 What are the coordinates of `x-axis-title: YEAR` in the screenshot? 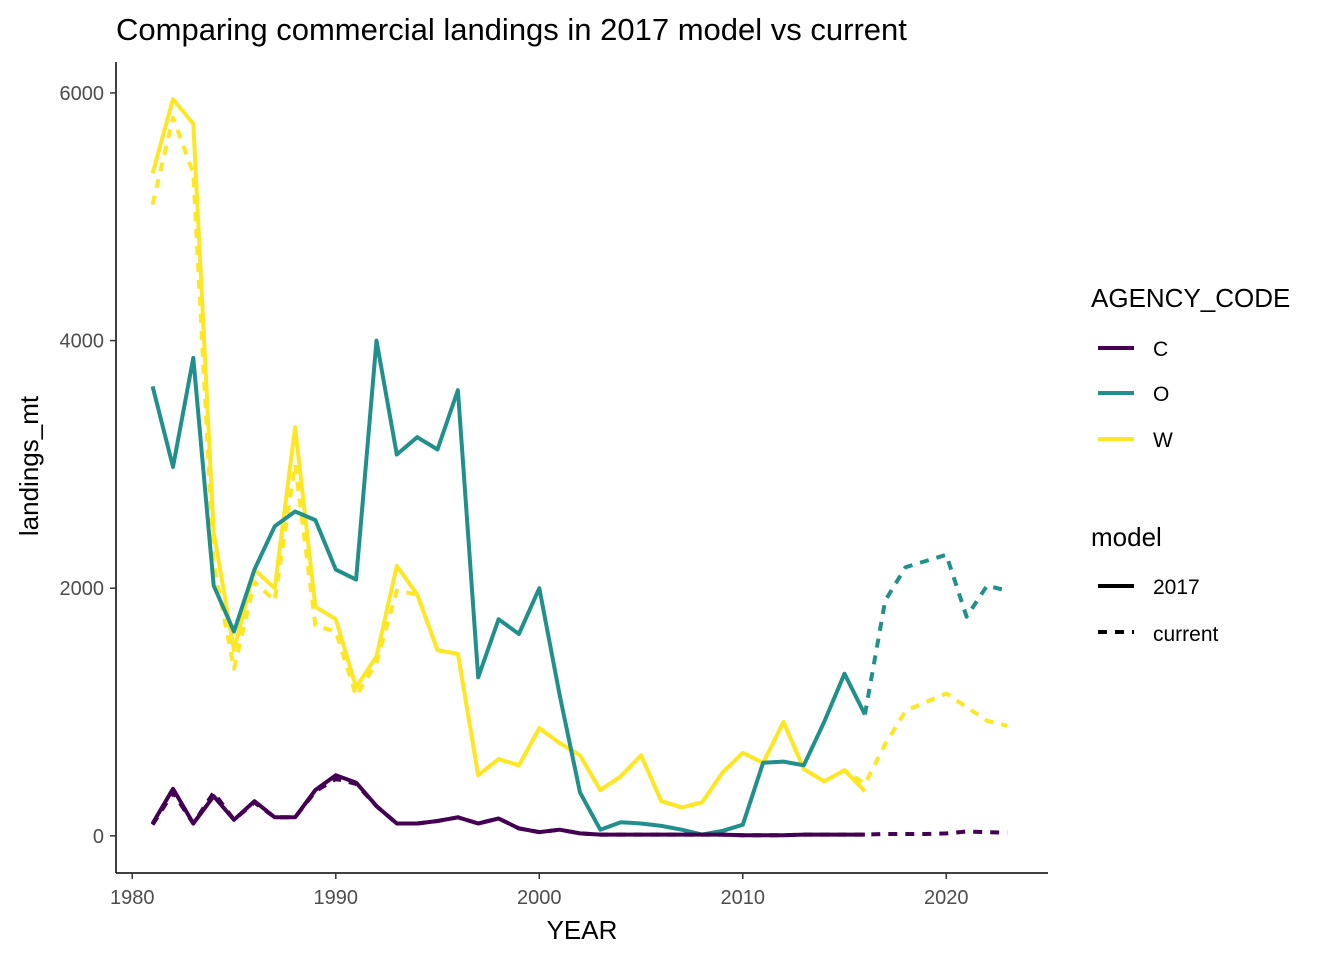 It's located at (582, 930).